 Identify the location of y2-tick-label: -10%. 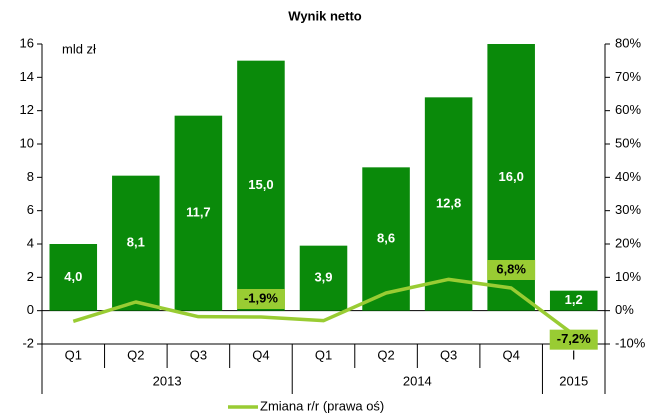
(630, 342).